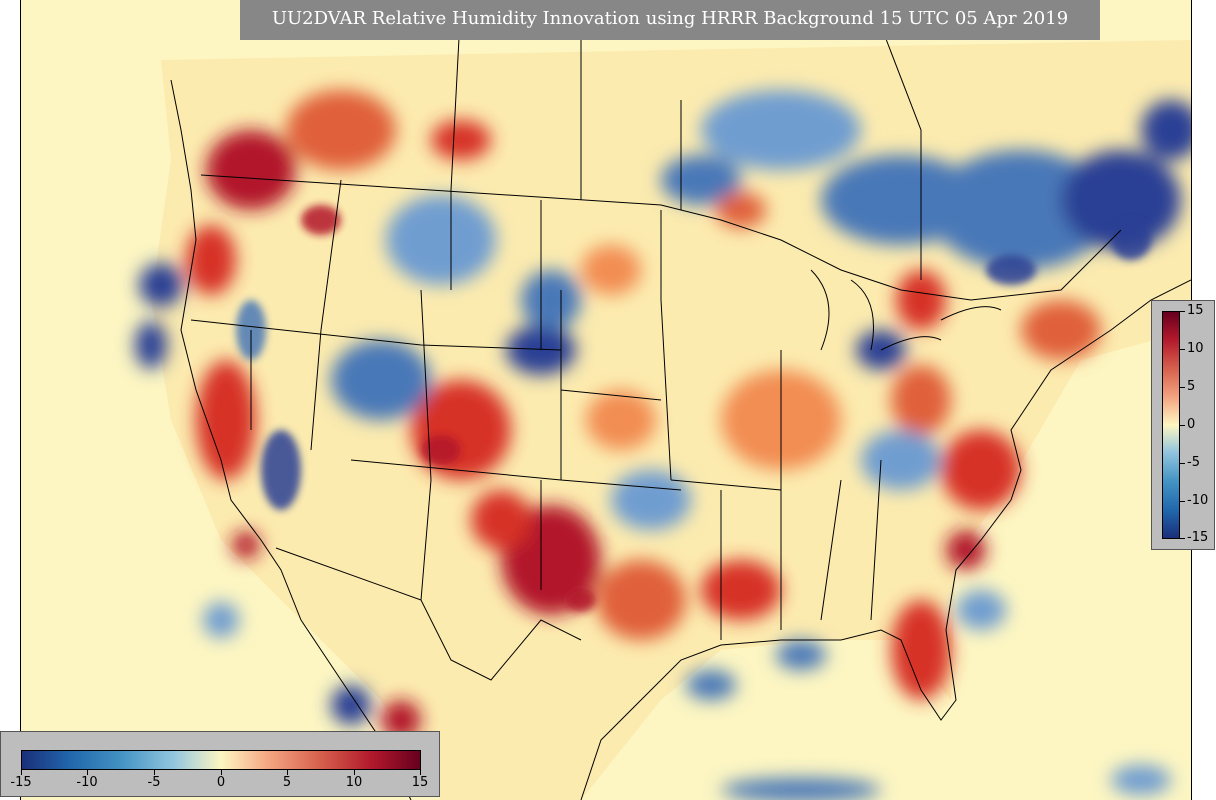  I want to click on colorbar-vertical: 15 10 5 0 -5 -10 -15, so click(1183, 425).